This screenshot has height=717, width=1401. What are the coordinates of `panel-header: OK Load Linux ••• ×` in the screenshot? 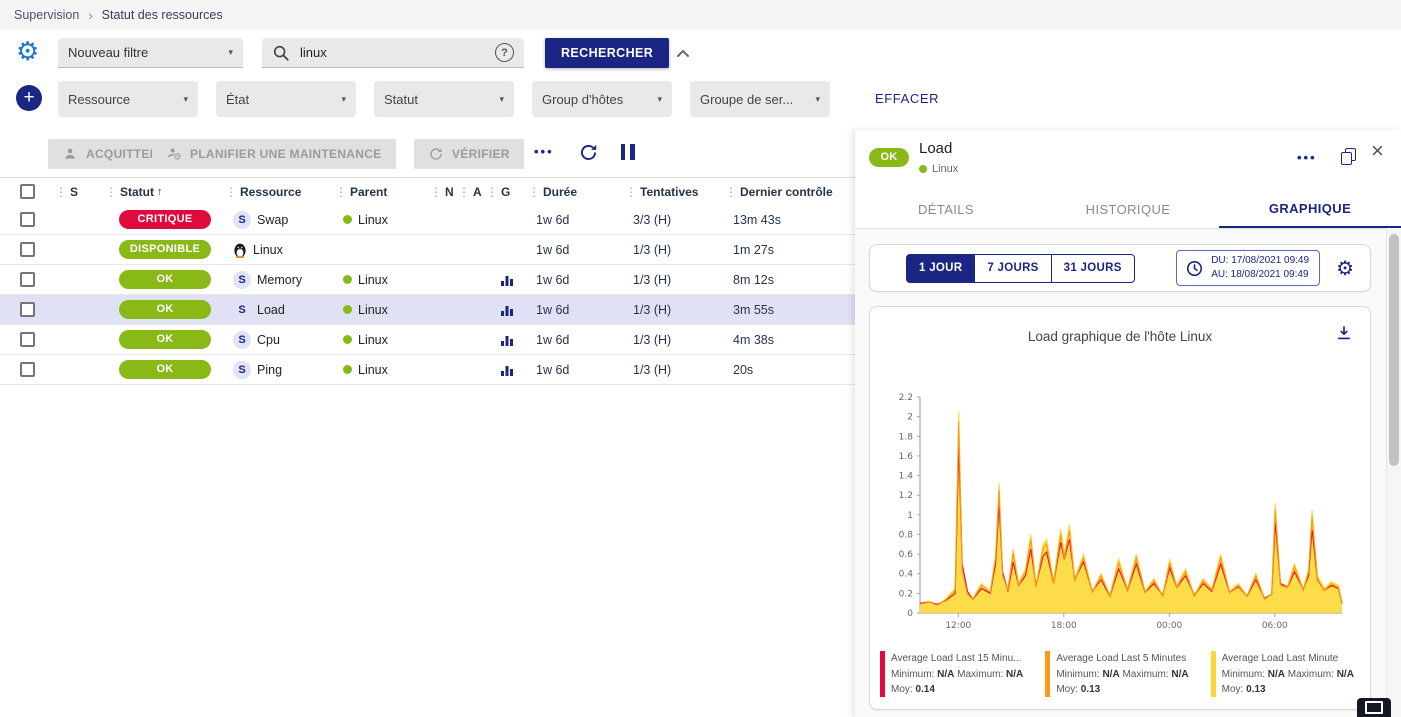 It's located at (1128, 160).